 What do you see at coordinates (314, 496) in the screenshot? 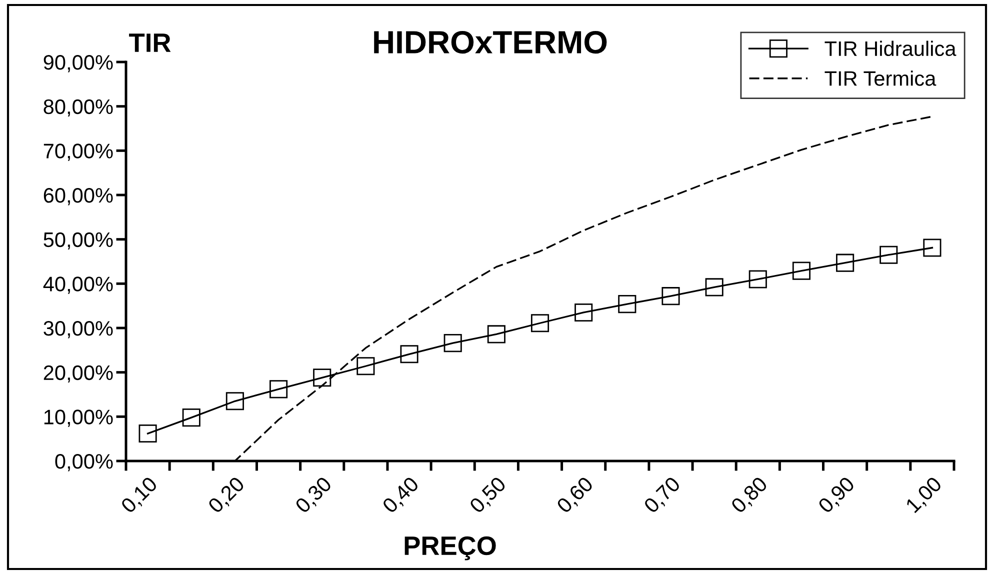
I see `x-tick-label: 0,30` at bounding box center [314, 496].